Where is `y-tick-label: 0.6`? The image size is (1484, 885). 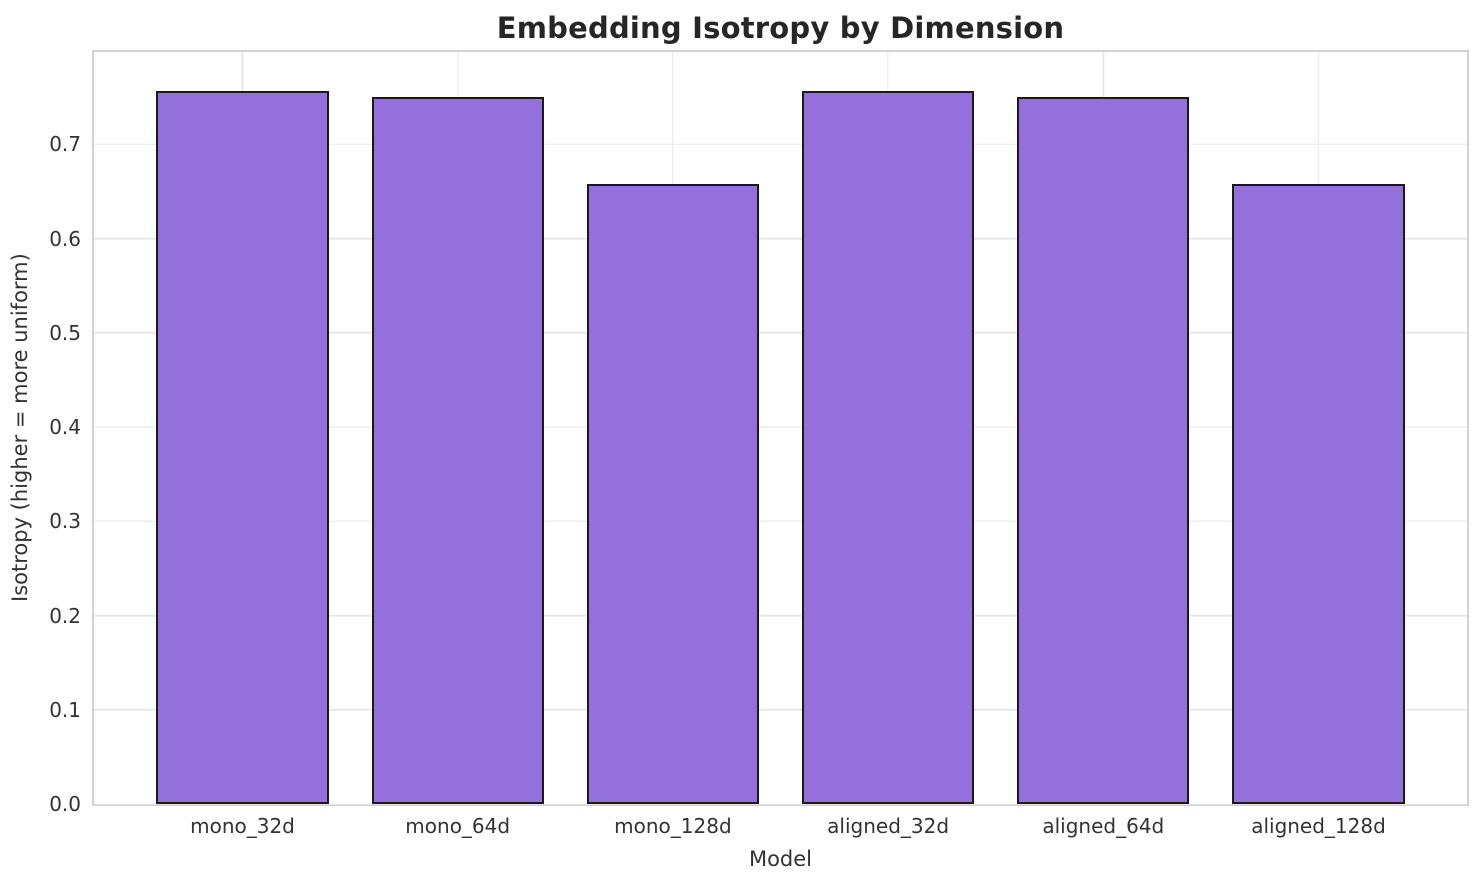 y-tick-label: 0.6 is located at coordinates (65, 238).